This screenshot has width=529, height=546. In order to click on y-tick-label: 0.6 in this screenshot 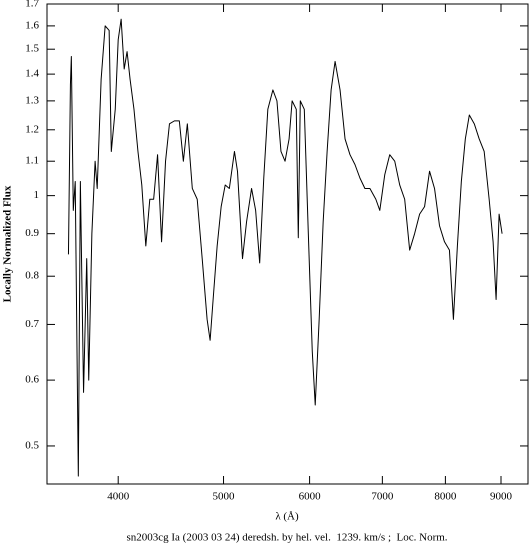, I will do `click(32, 380)`.